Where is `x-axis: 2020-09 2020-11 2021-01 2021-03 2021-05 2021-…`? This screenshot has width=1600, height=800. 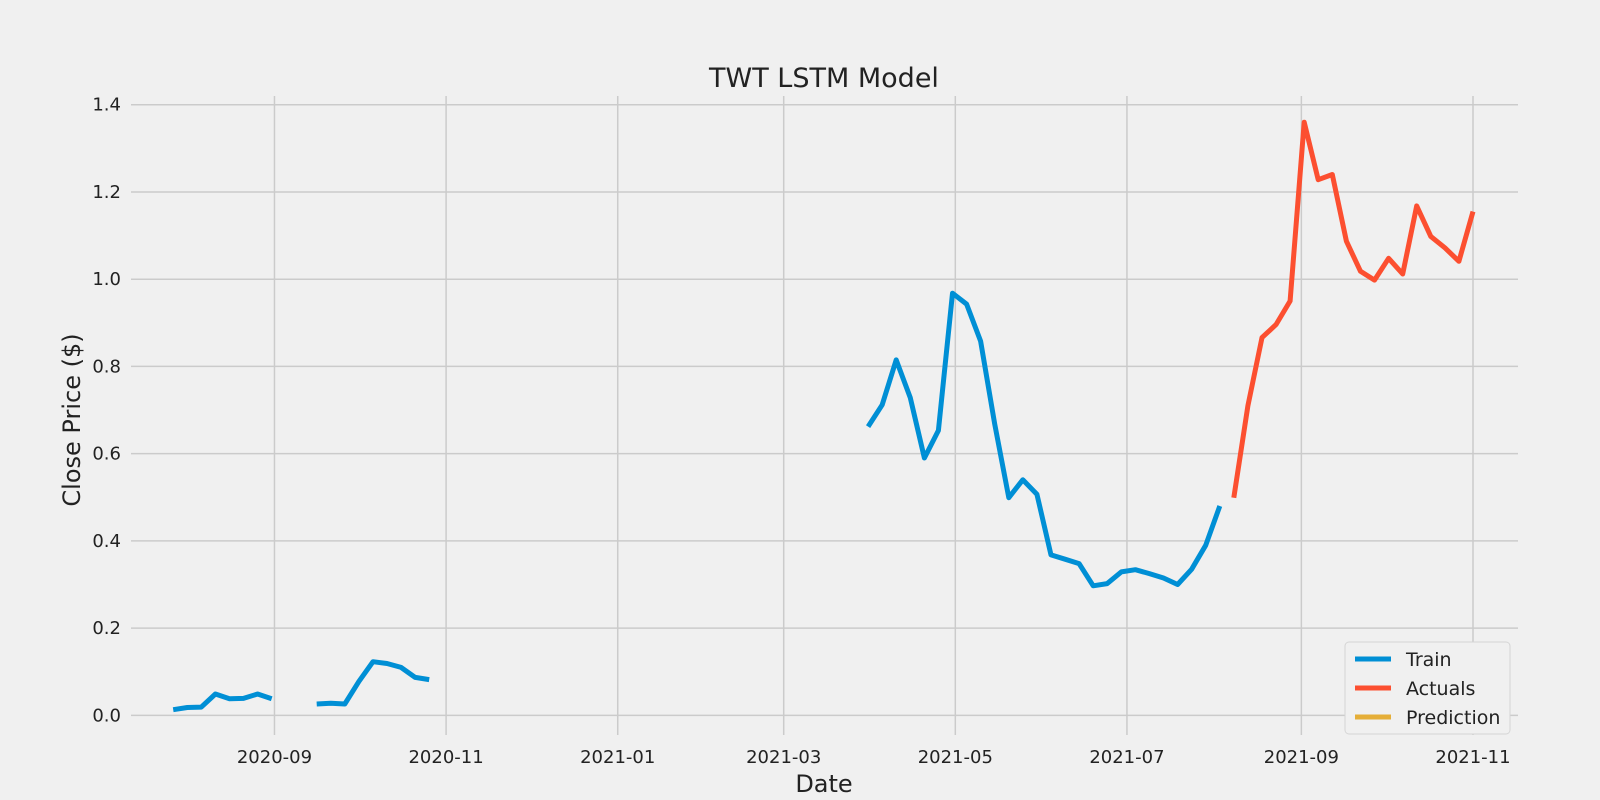
x-axis: 2020-09 2020-11 2021-01 2021-03 2021-05 2021-… is located at coordinates (874, 757).